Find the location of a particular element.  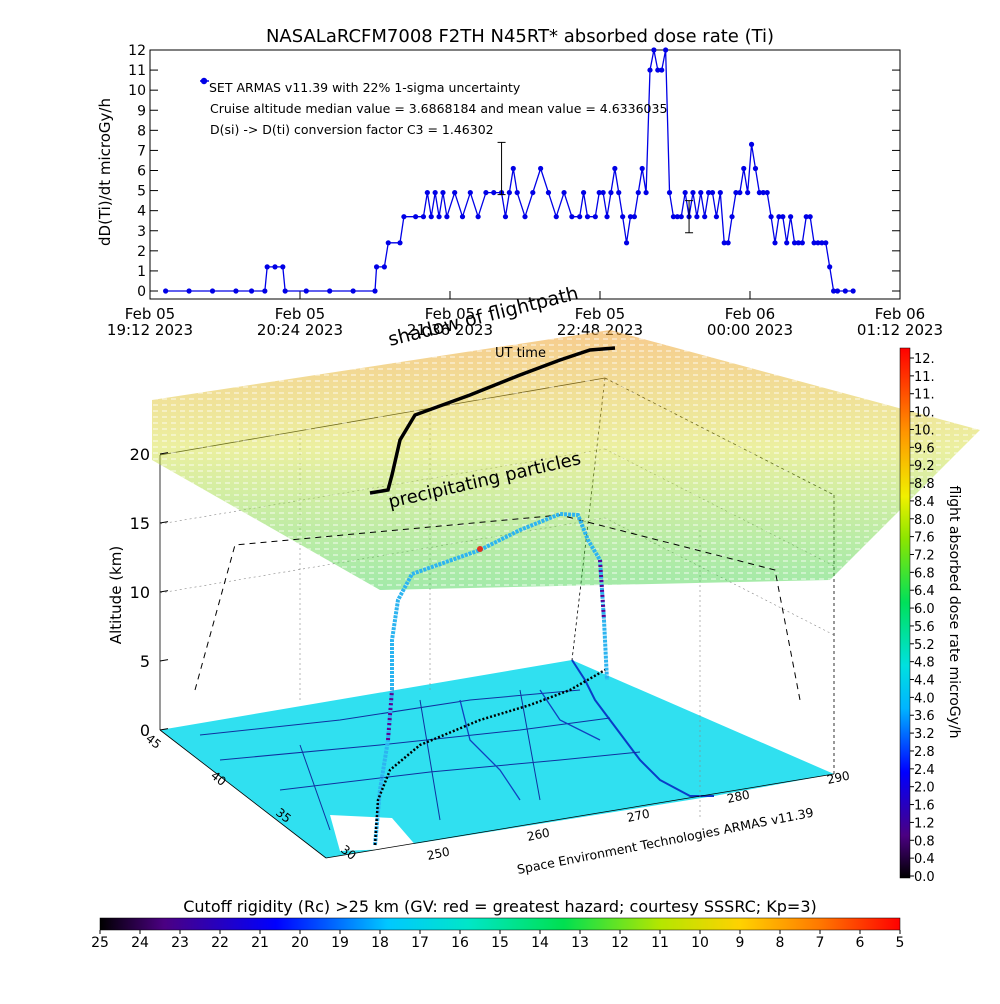

dose-tick-label: 5.2 is located at coordinates (924, 645).